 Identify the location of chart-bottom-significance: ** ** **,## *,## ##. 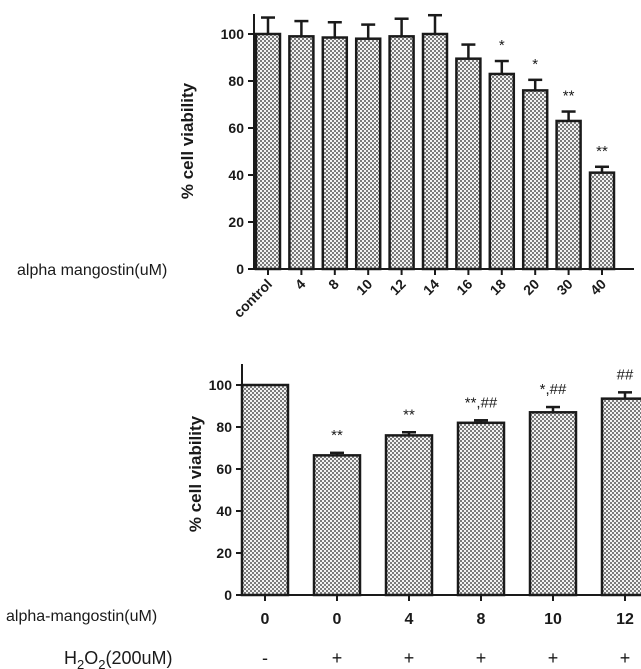
(482, 404).